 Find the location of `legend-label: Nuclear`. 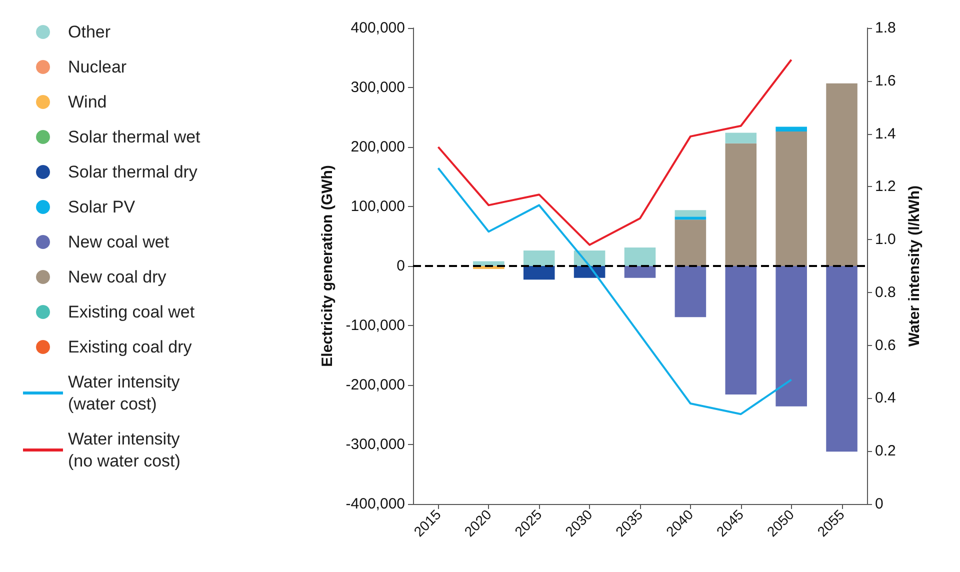

legend-label: Nuclear is located at coordinates (97, 67).